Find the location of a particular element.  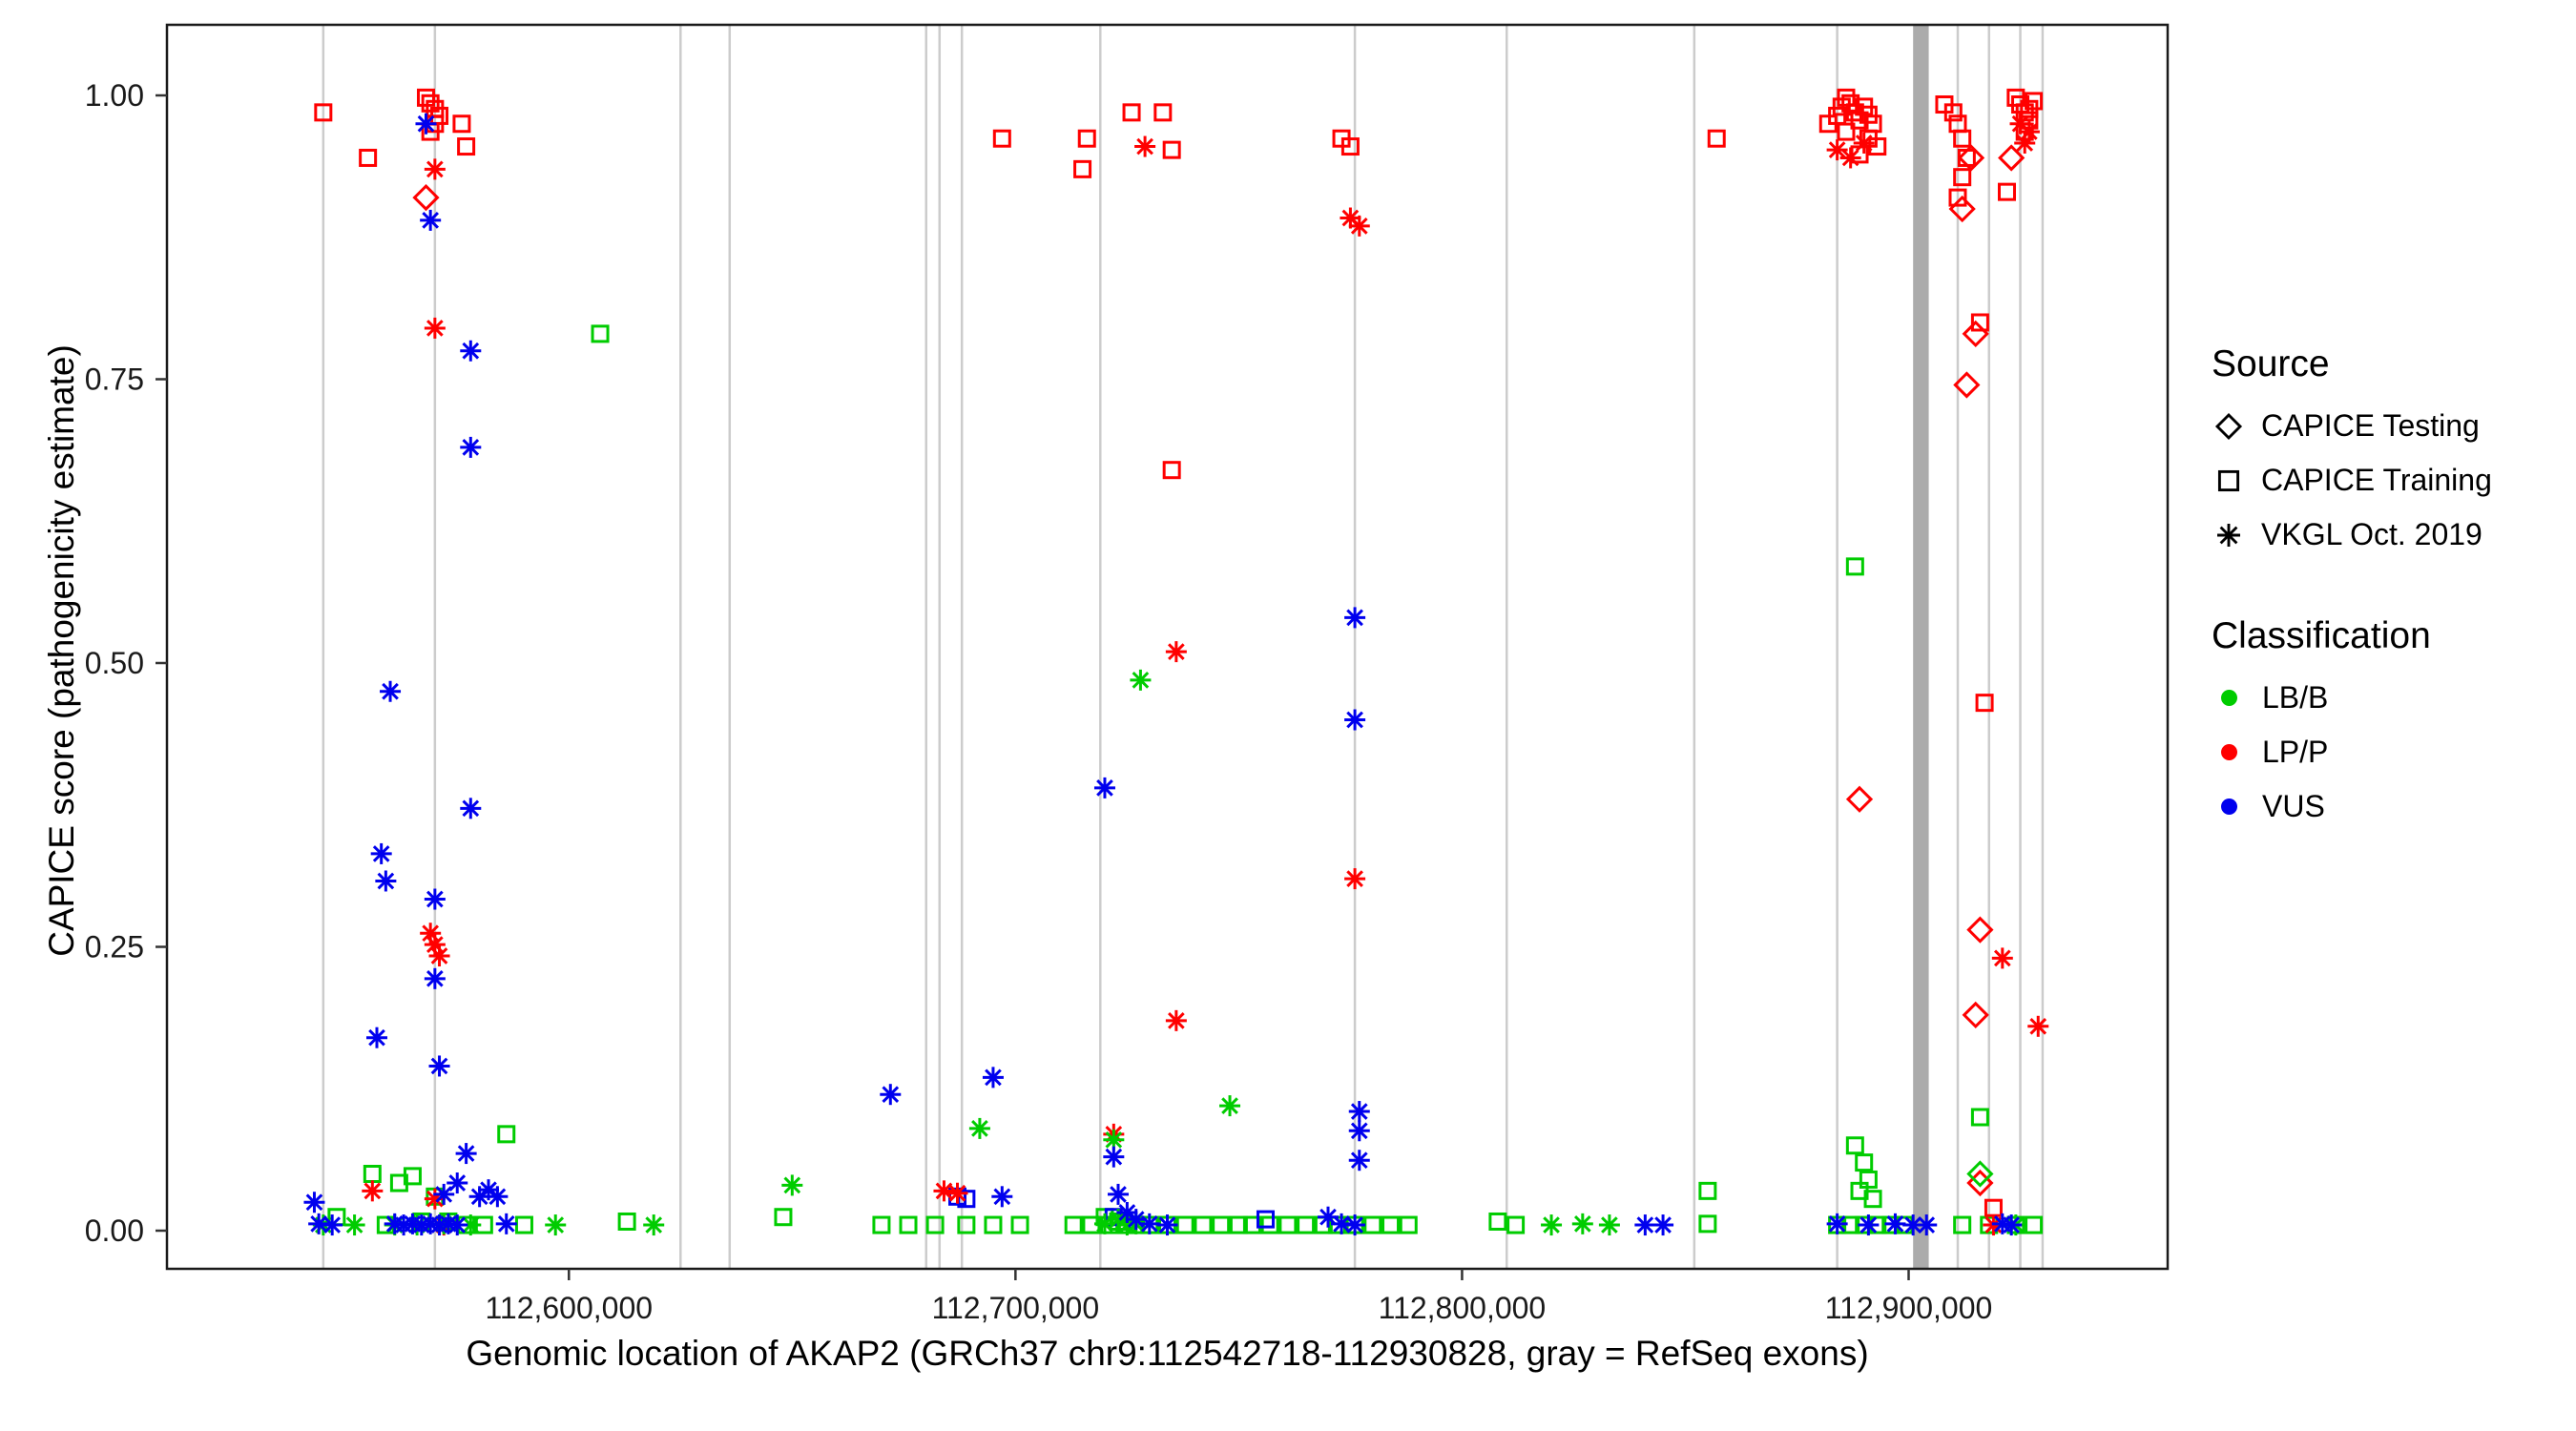

y-axis-title: CAPICE score (pathogenicity estimate) is located at coordinates (61, 650).